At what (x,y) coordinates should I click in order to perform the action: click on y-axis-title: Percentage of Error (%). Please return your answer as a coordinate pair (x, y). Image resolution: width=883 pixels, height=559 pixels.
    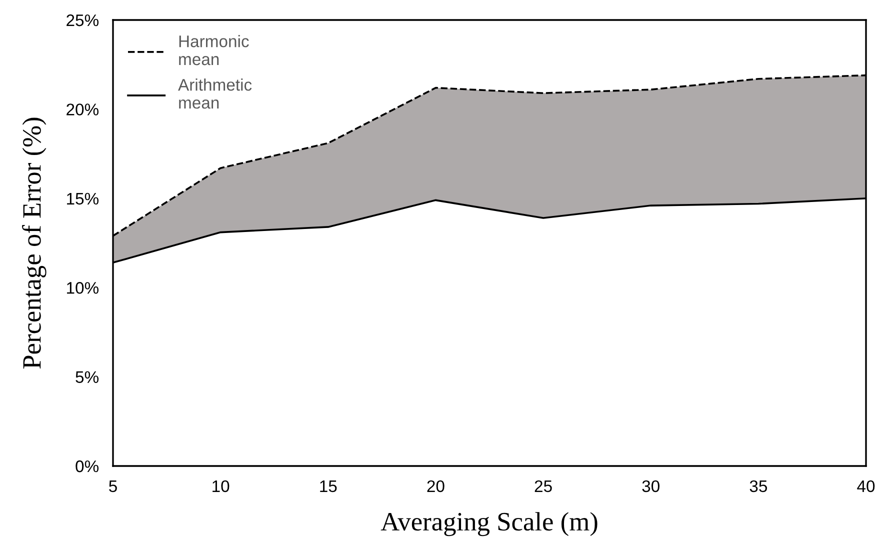
    Looking at the image, I should click on (34, 243).